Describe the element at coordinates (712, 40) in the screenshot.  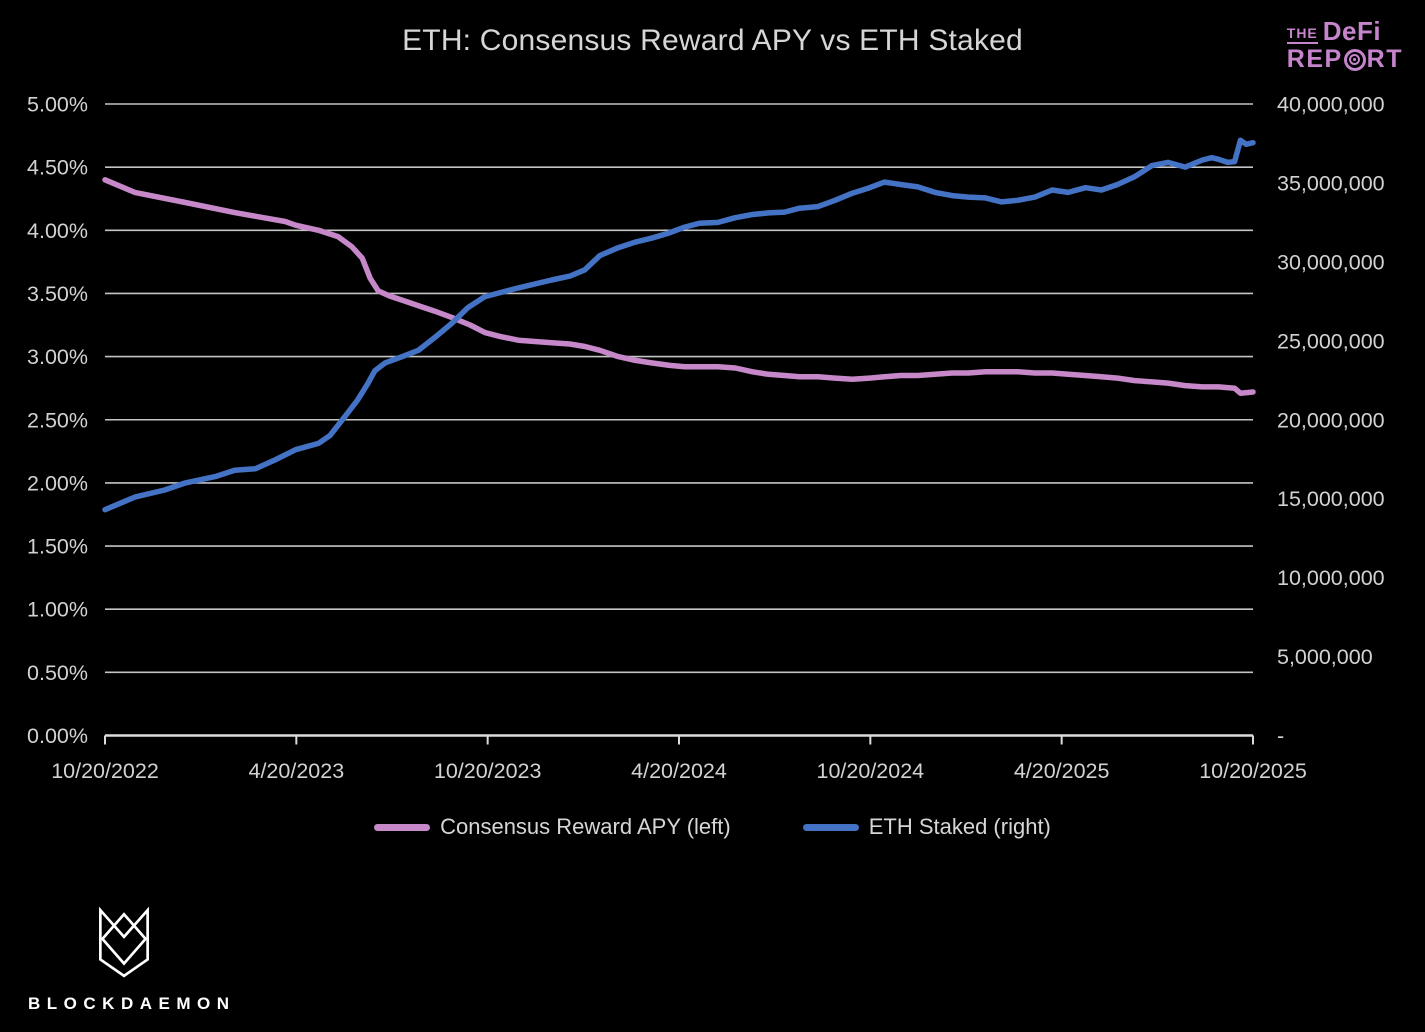
I see `chart-title: ETH: Consensus Reward APY vs ETH Staked` at that location.